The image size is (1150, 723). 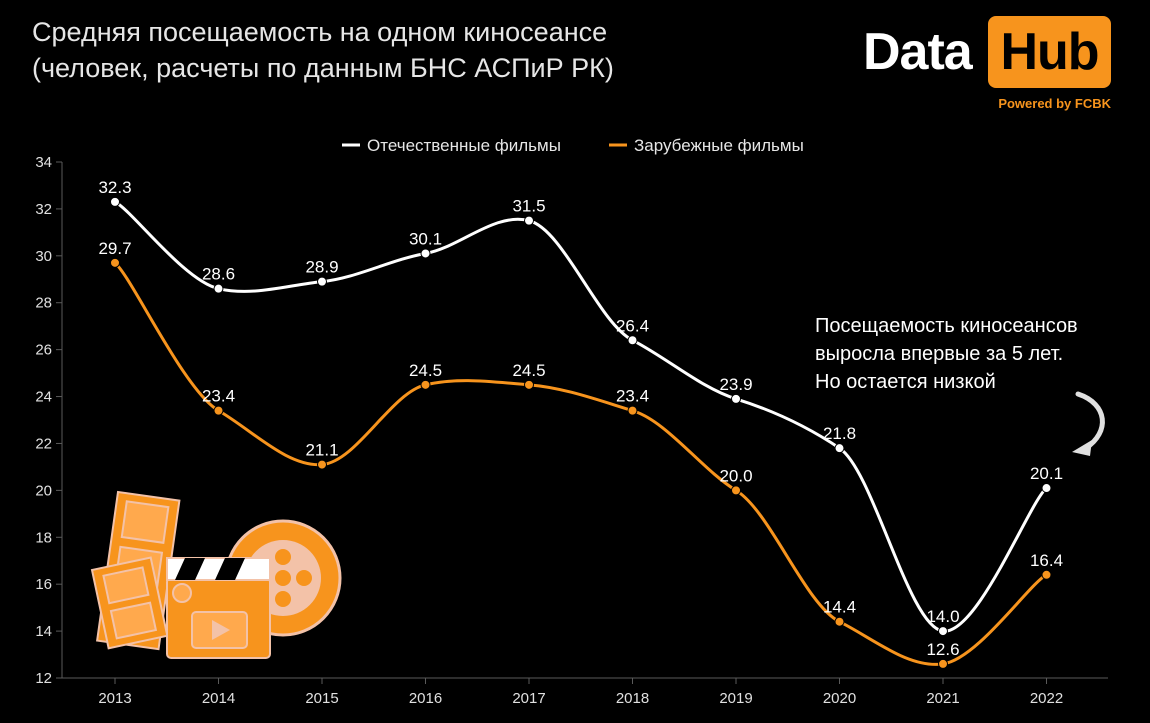 What do you see at coordinates (218, 274) in the screenshot?
I see `data-label-domestic: 28.6` at bounding box center [218, 274].